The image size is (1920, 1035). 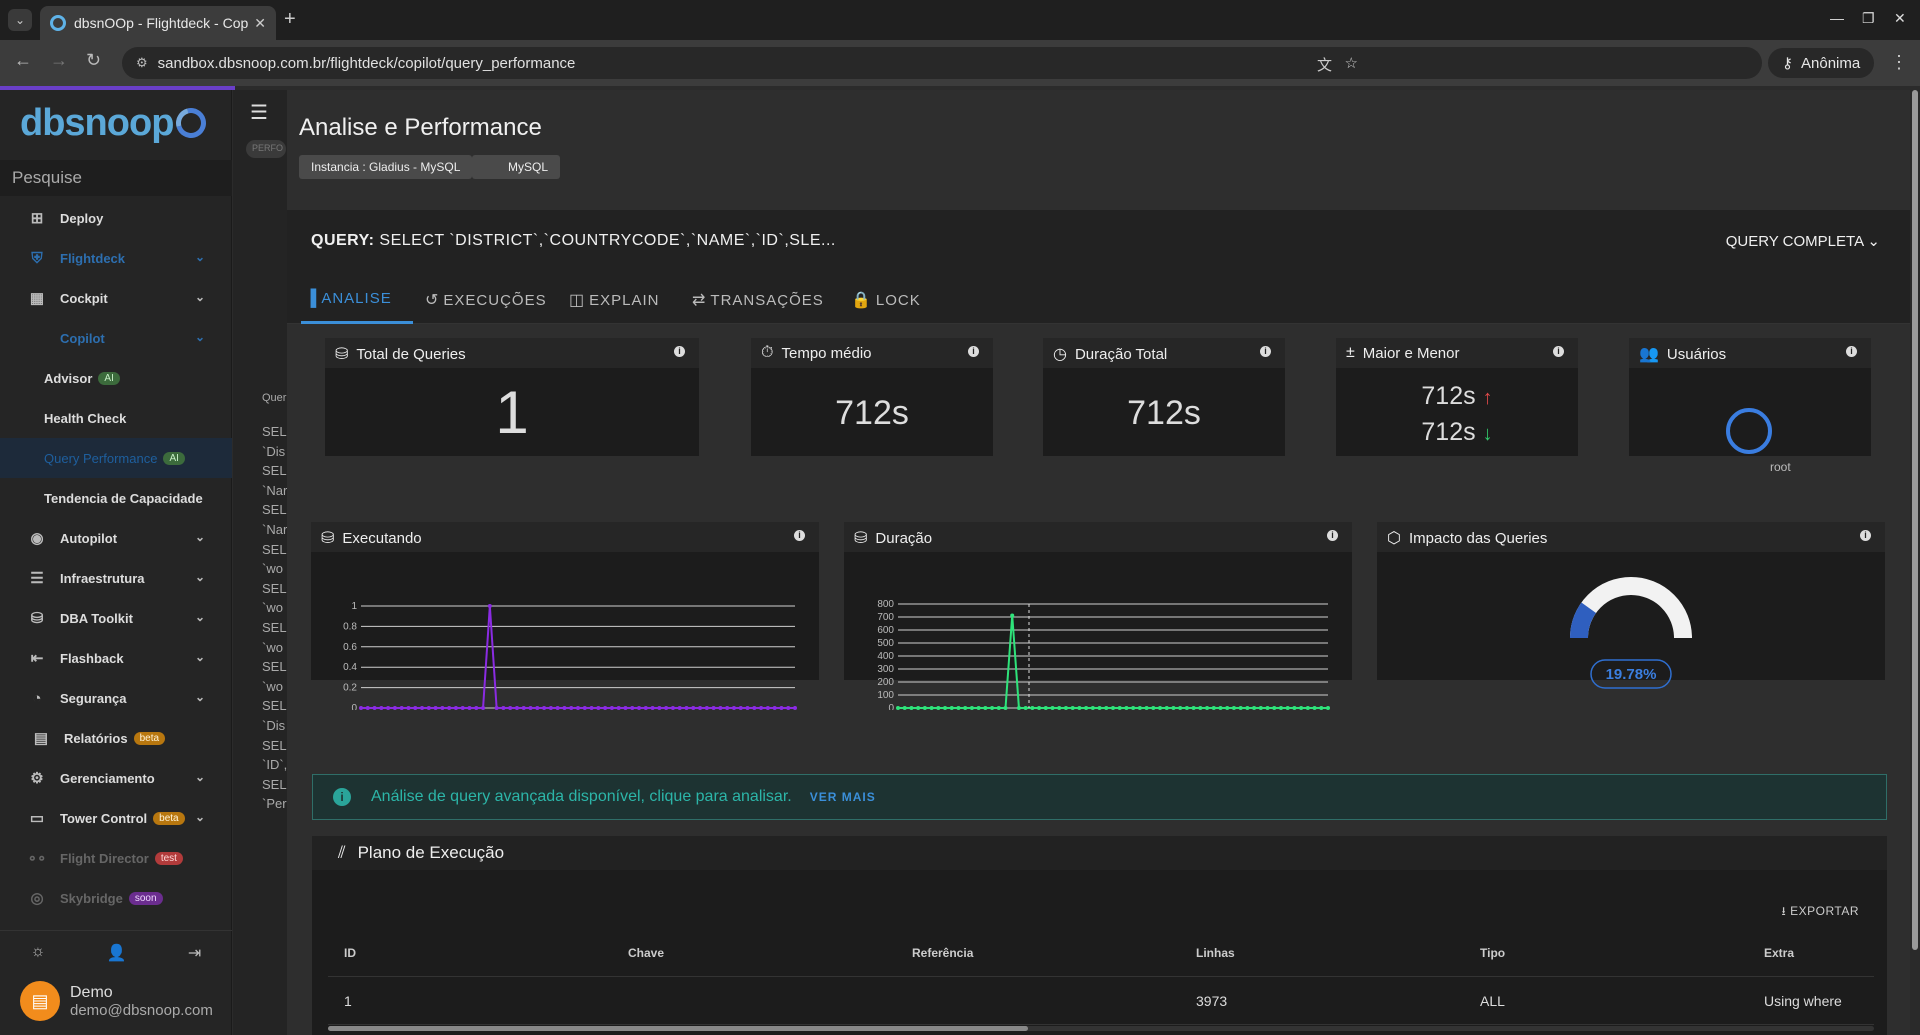 What do you see at coordinates (290, 19) in the screenshot?
I see `new-tab-icon: +` at bounding box center [290, 19].